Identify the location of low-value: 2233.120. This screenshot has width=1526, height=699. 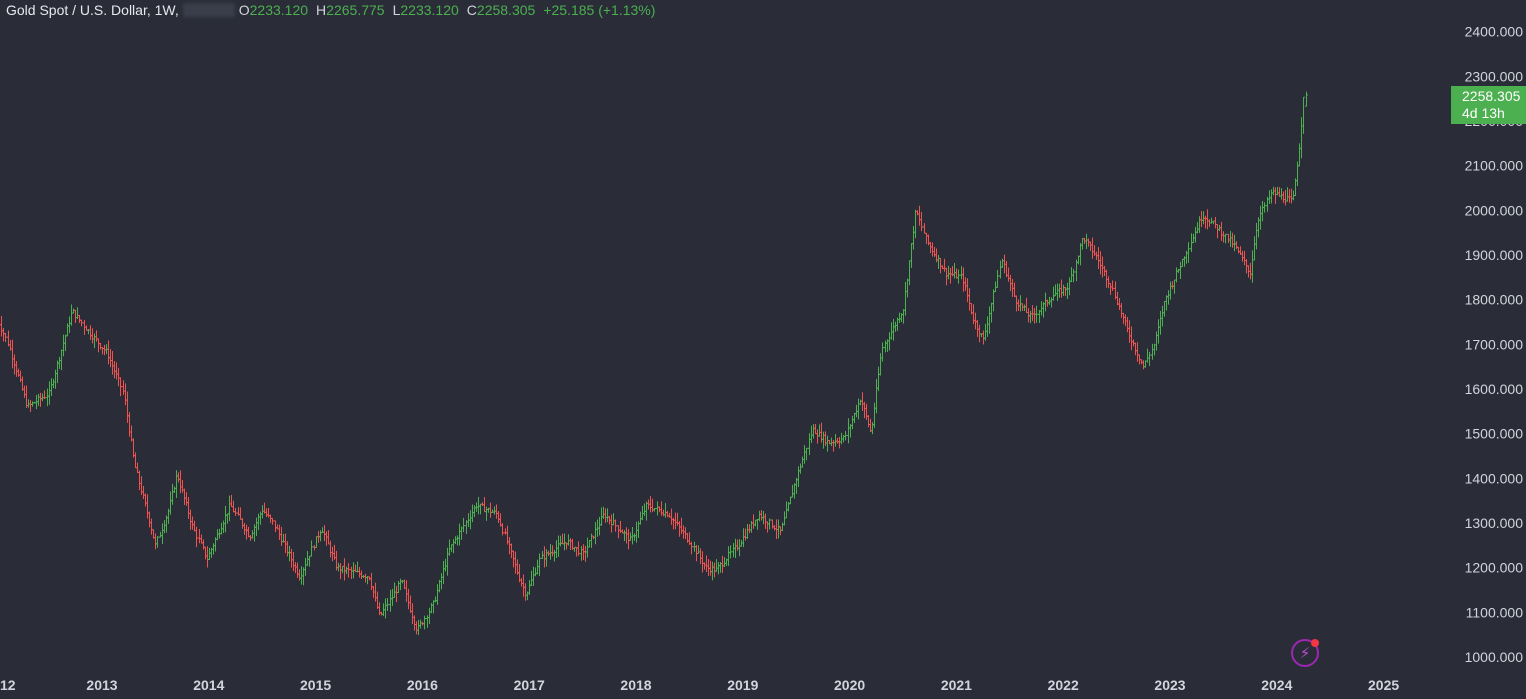
(429, 10).